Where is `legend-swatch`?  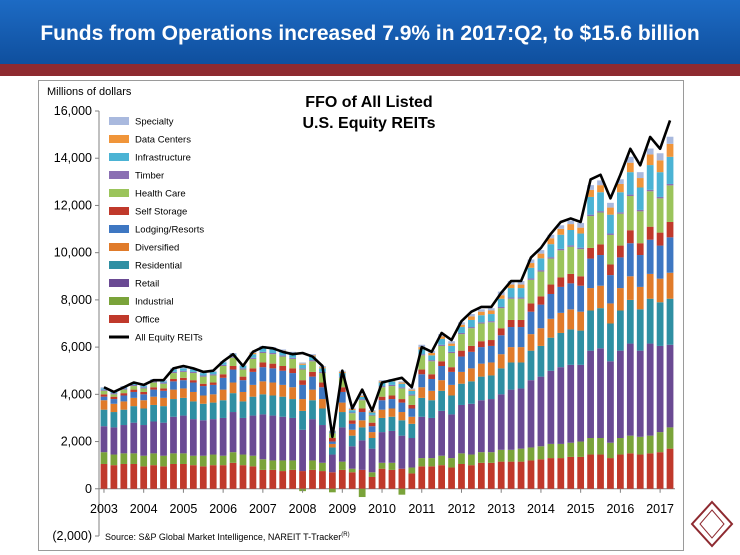
legend-swatch is located at coordinates (119, 229).